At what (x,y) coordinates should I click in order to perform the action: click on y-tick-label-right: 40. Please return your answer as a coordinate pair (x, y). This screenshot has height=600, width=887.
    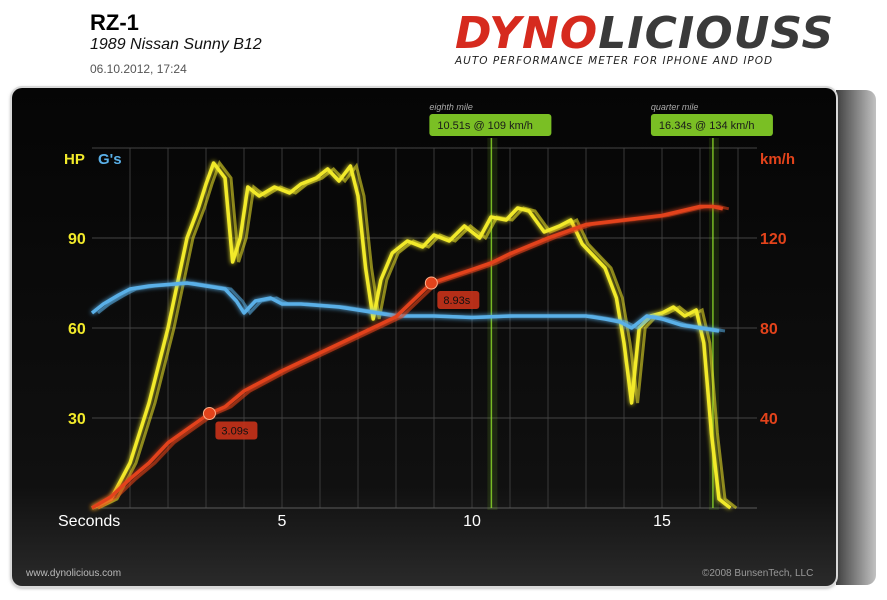
    Looking at the image, I should click on (769, 419).